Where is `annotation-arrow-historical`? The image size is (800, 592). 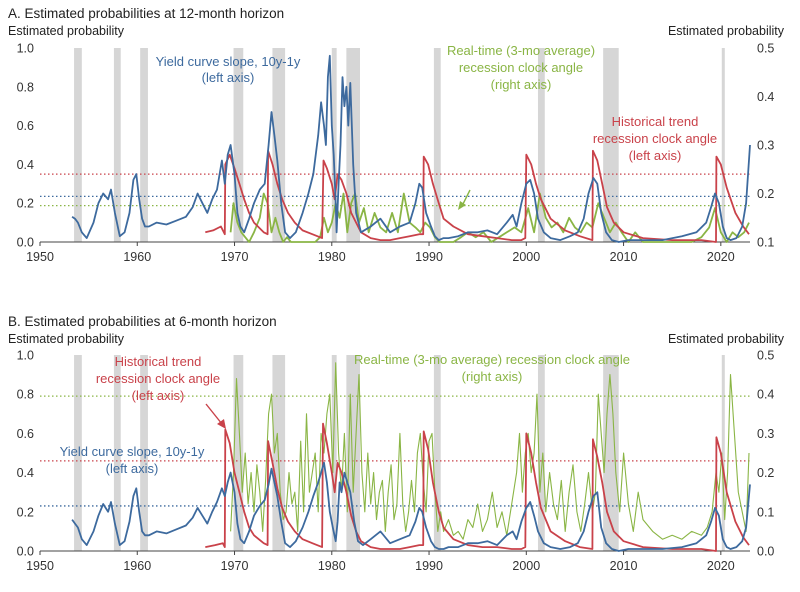
annotation-arrow-historical is located at coordinates (214, 414).